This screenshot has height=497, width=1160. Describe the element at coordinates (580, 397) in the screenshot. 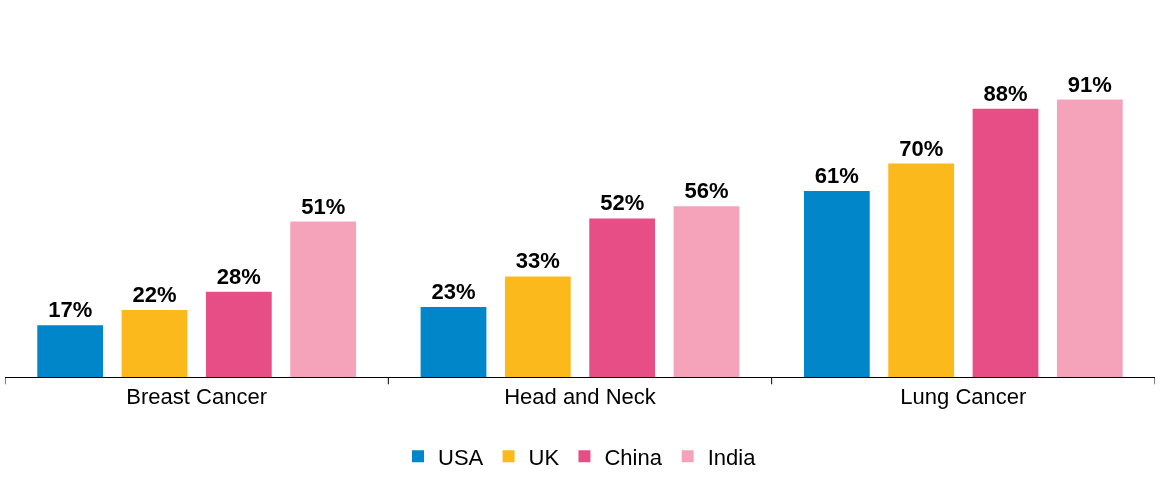

I see `x-tick-label: Head and Neck` at that location.